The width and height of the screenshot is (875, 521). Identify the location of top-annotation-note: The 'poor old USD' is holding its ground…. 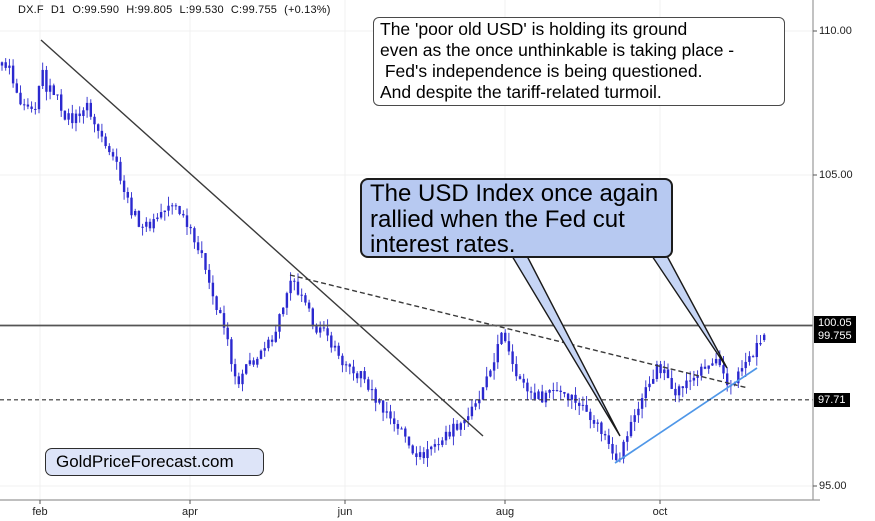
(579, 61).